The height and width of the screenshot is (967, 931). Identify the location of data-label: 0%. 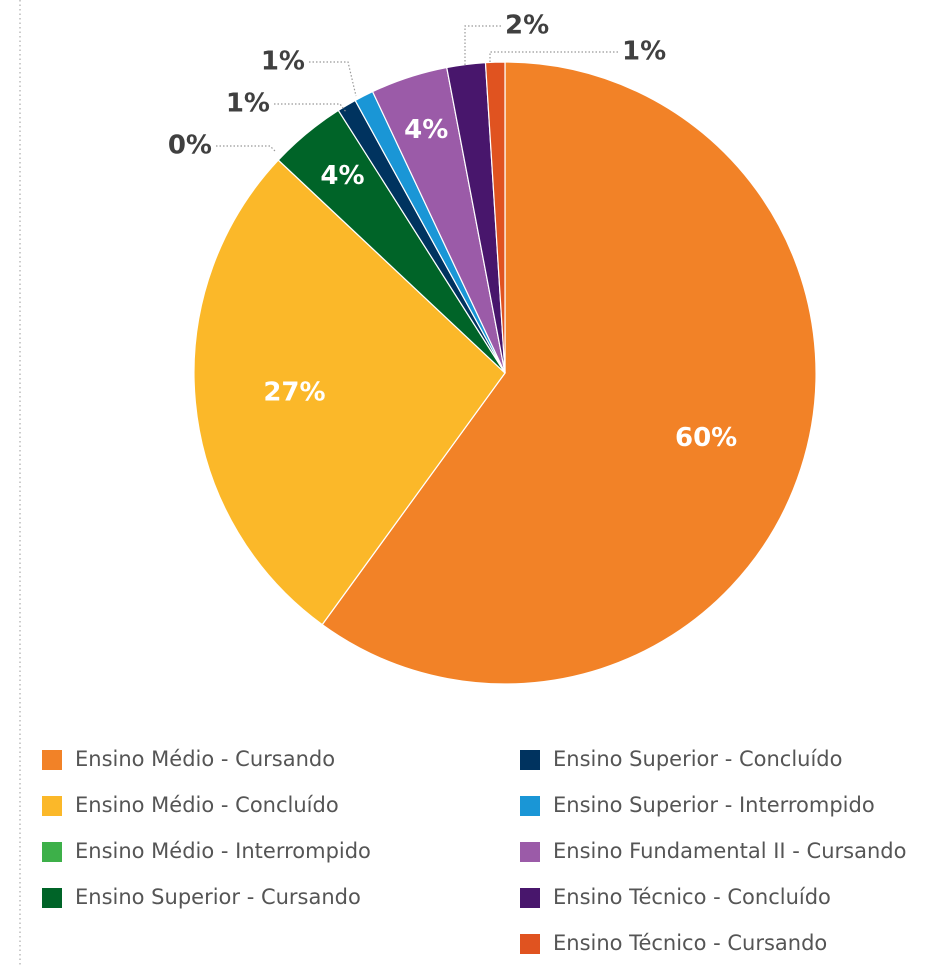
(190, 146).